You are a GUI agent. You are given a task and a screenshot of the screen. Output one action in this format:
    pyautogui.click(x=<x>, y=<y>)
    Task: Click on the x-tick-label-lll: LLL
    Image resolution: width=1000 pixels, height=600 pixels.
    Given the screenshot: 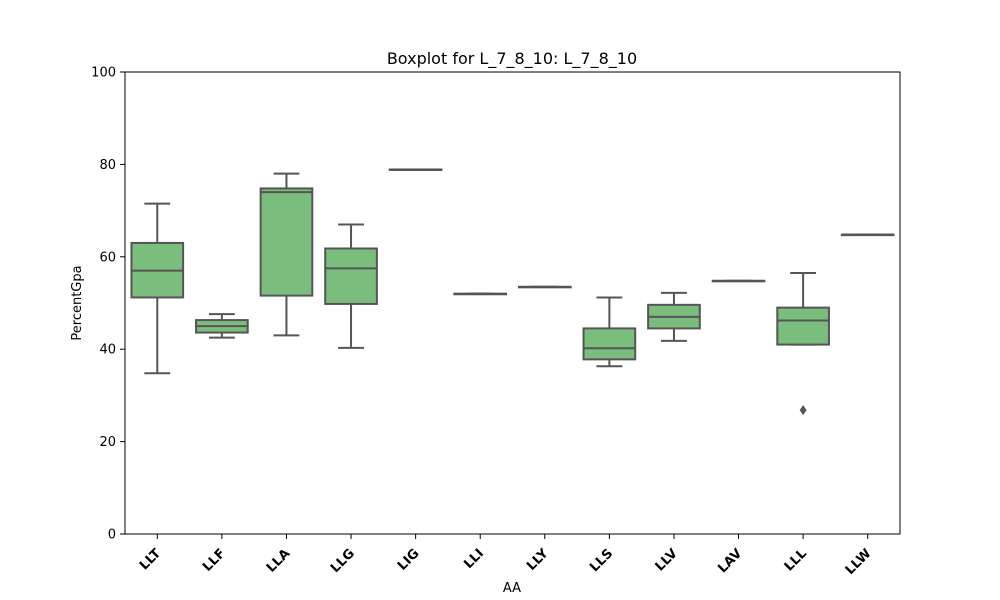 What is the action you would take?
    pyautogui.click(x=796, y=560)
    